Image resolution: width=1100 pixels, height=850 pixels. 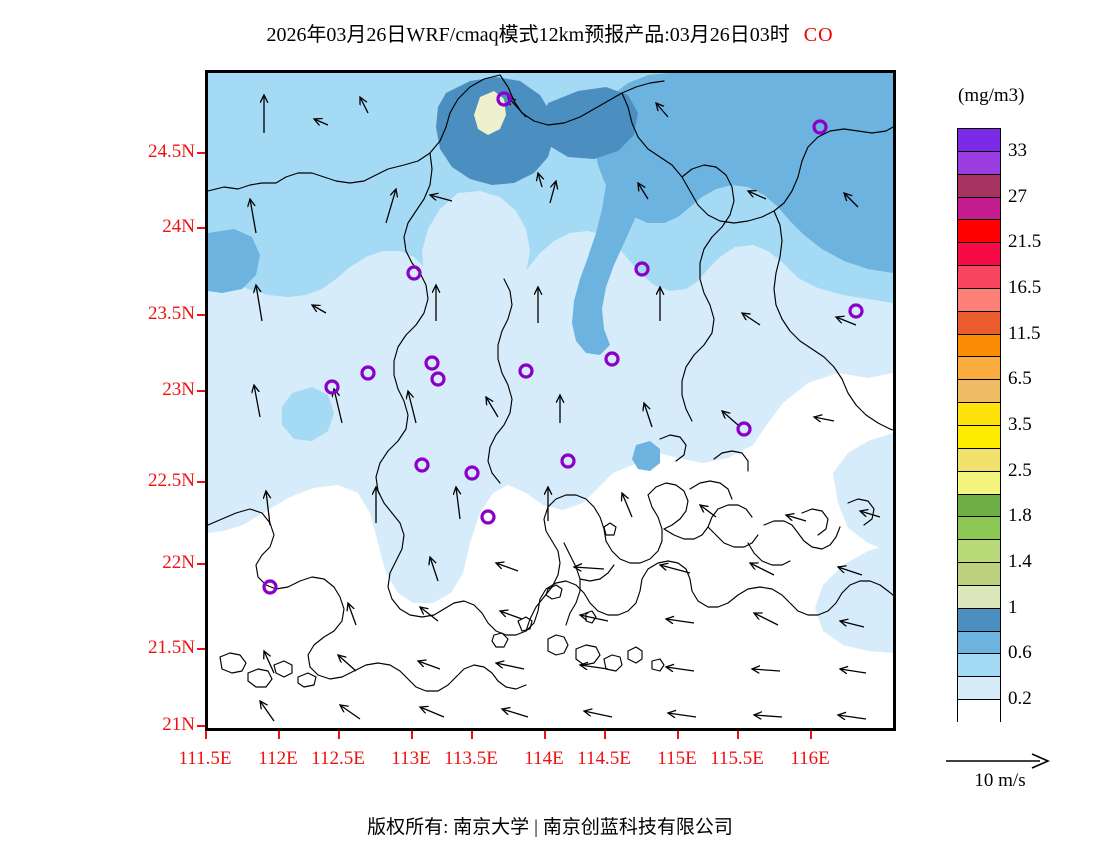 What do you see at coordinates (171, 313) in the screenshot?
I see `y-tick-label-2: 23.5N` at bounding box center [171, 313].